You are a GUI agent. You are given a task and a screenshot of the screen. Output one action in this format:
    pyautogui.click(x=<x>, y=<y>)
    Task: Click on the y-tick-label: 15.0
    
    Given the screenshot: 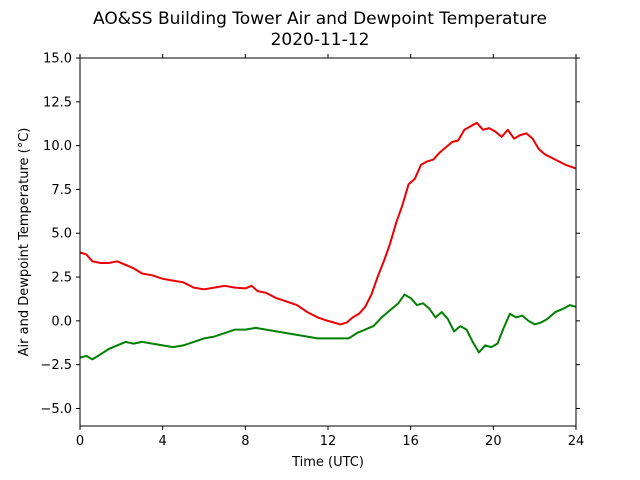 What is the action you would take?
    pyautogui.click(x=57, y=59)
    